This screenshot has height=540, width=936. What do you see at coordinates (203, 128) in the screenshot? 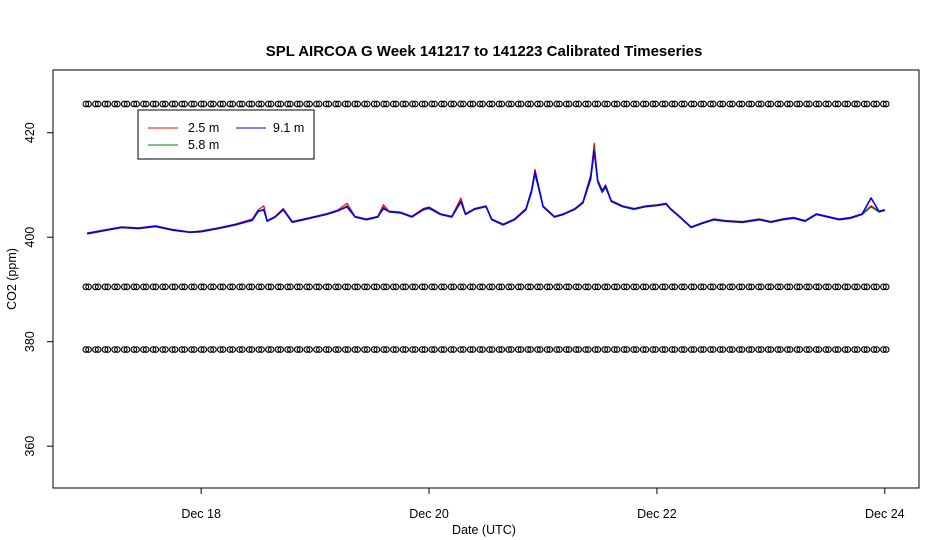
I see `legend-label-2-5m: 2.5 m` at bounding box center [203, 128].